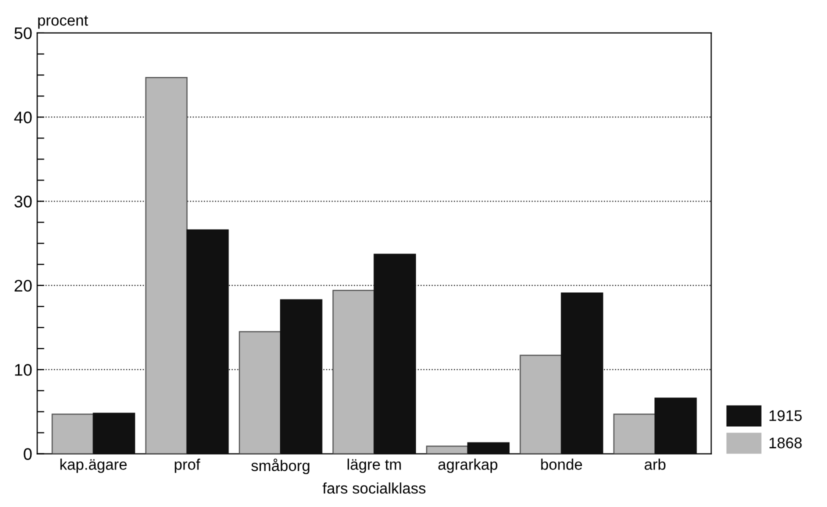 The width and height of the screenshot is (827, 507). I want to click on y-tick-label: 20, so click(23, 286).